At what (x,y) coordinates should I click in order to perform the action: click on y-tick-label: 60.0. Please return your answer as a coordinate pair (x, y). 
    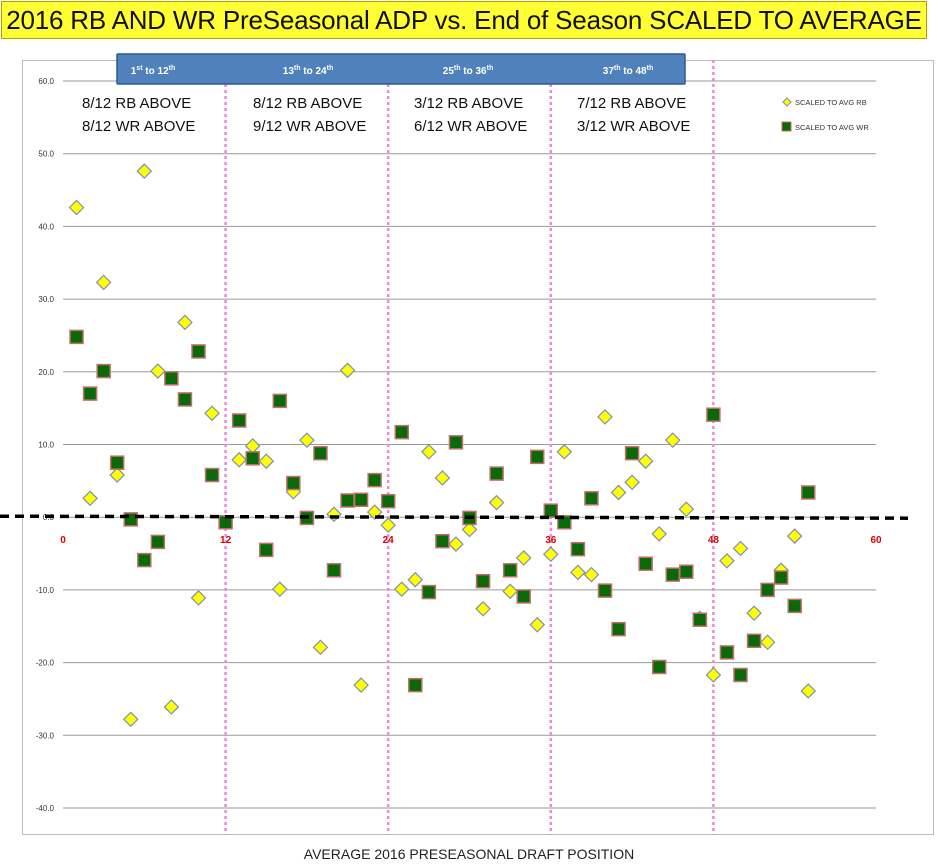
    Looking at the image, I should click on (46, 81).